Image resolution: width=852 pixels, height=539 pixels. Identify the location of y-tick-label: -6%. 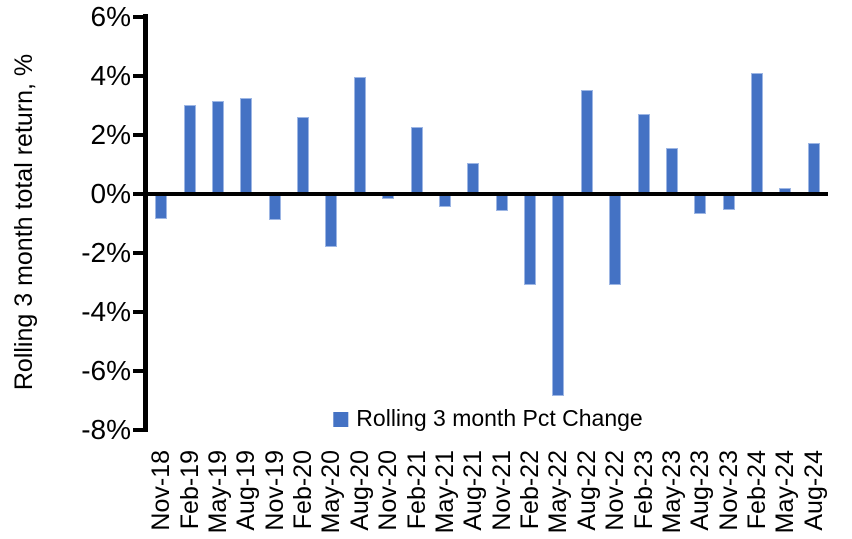
(106, 370).